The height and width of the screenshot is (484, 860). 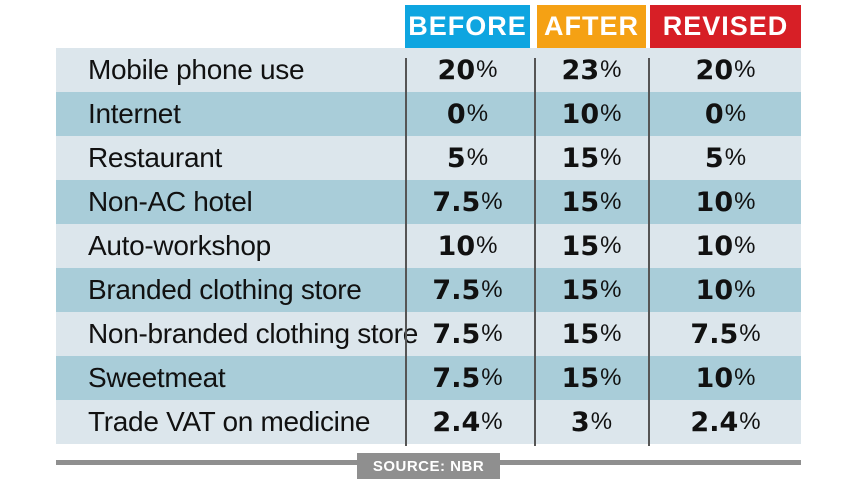 I want to click on source-badge: SOURCE: NBR, so click(x=428, y=466).